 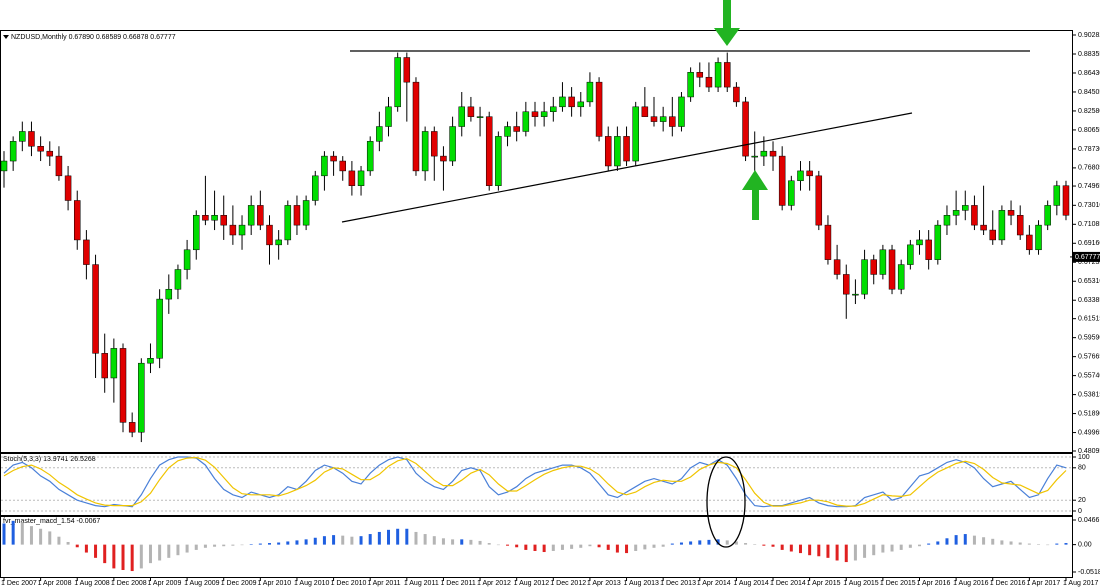 I want to click on y-tick-label: 0.00, so click(x=1085, y=544).